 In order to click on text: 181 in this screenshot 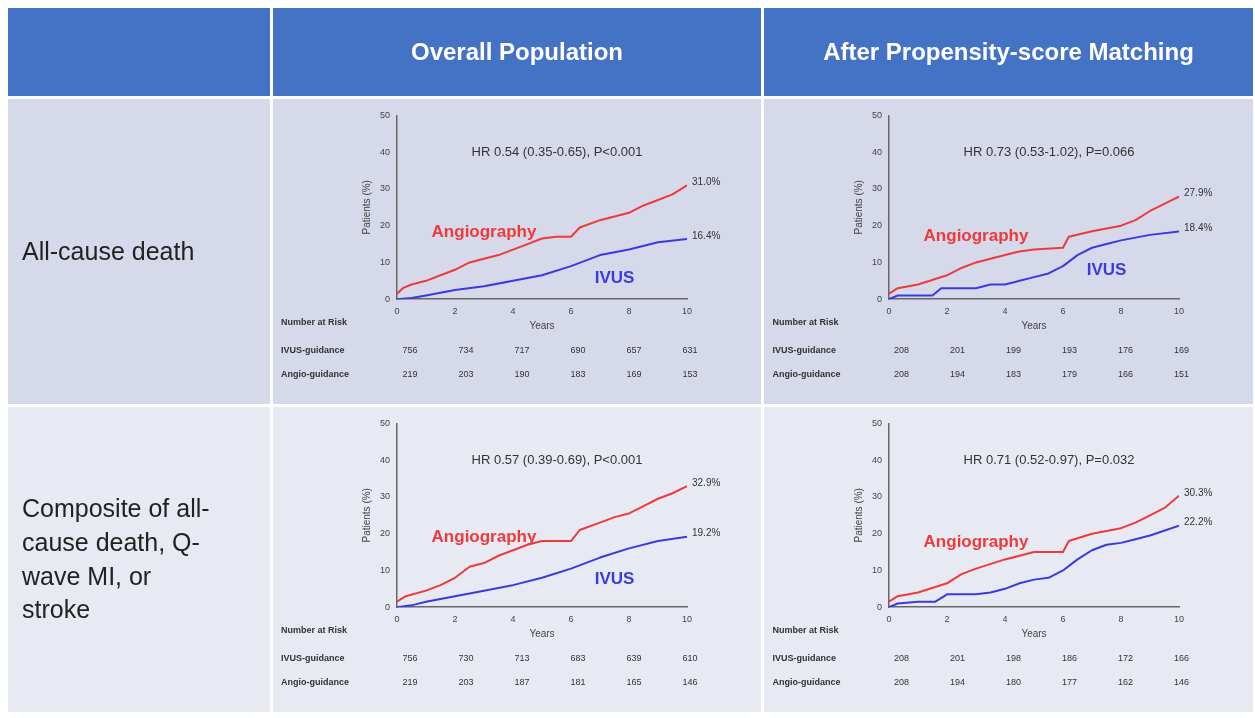, I will do `click(578, 682)`.